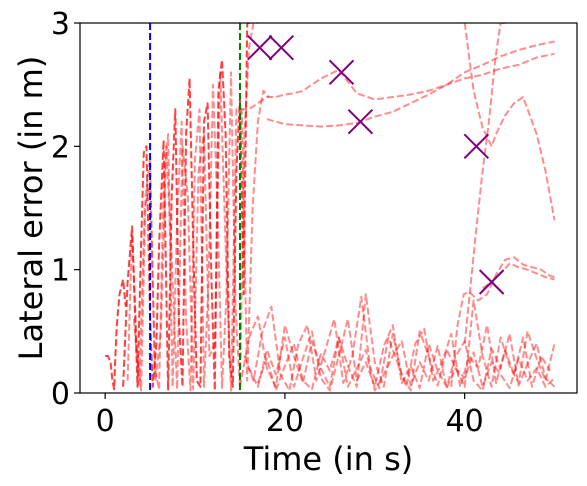 The image size is (587, 486). What do you see at coordinates (31, 208) in the screenshot?
I see `y-axis-label: Lateral error (in m)` at bounding box center [31, 208].